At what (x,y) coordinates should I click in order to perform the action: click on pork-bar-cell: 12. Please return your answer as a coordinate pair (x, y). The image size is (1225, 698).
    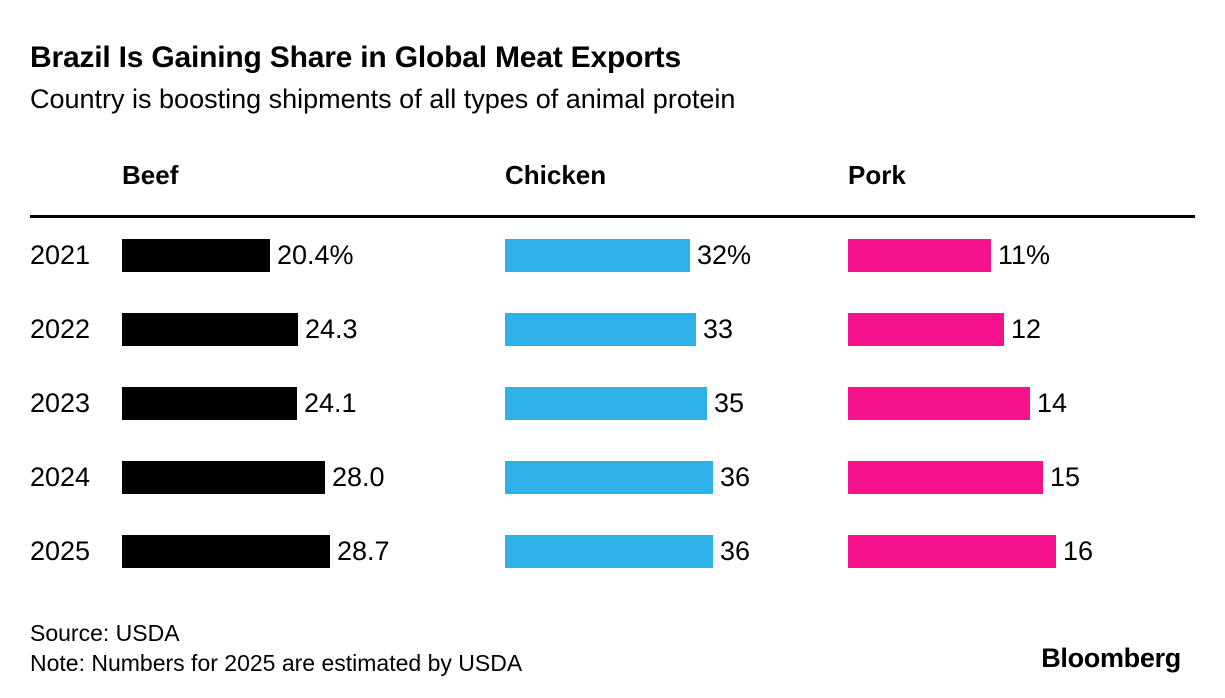
    Looking at the image, I should click on (1021, 329).